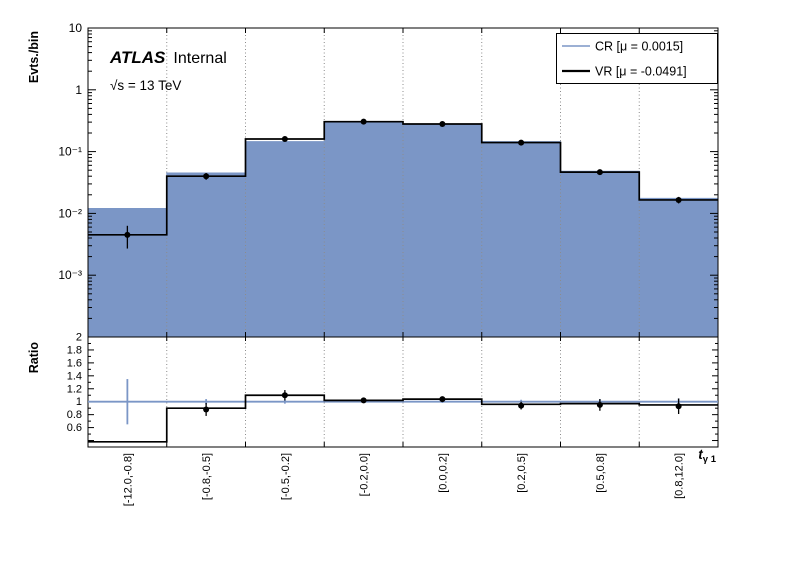  I want to click on svg-text: [-12.0,-0.8], so click(128, 479).